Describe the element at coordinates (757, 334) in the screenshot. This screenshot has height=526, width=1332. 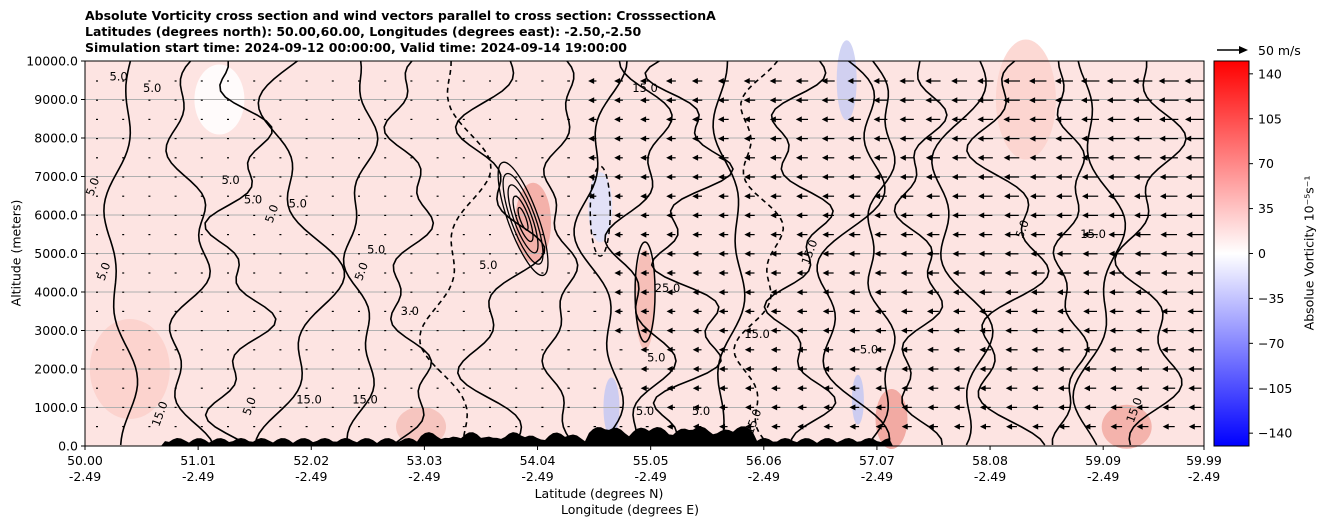
I see `contour-label: 15.0` at that location.